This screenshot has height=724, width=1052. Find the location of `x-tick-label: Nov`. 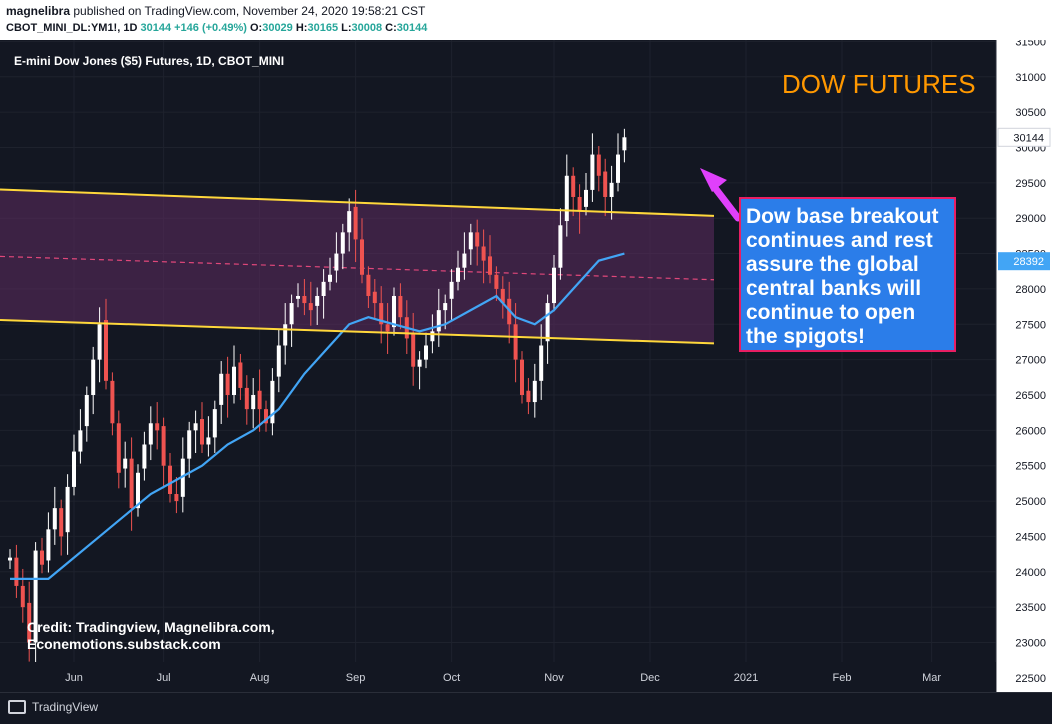

x-tick-label: Nov is located at coordinates (554, 678).